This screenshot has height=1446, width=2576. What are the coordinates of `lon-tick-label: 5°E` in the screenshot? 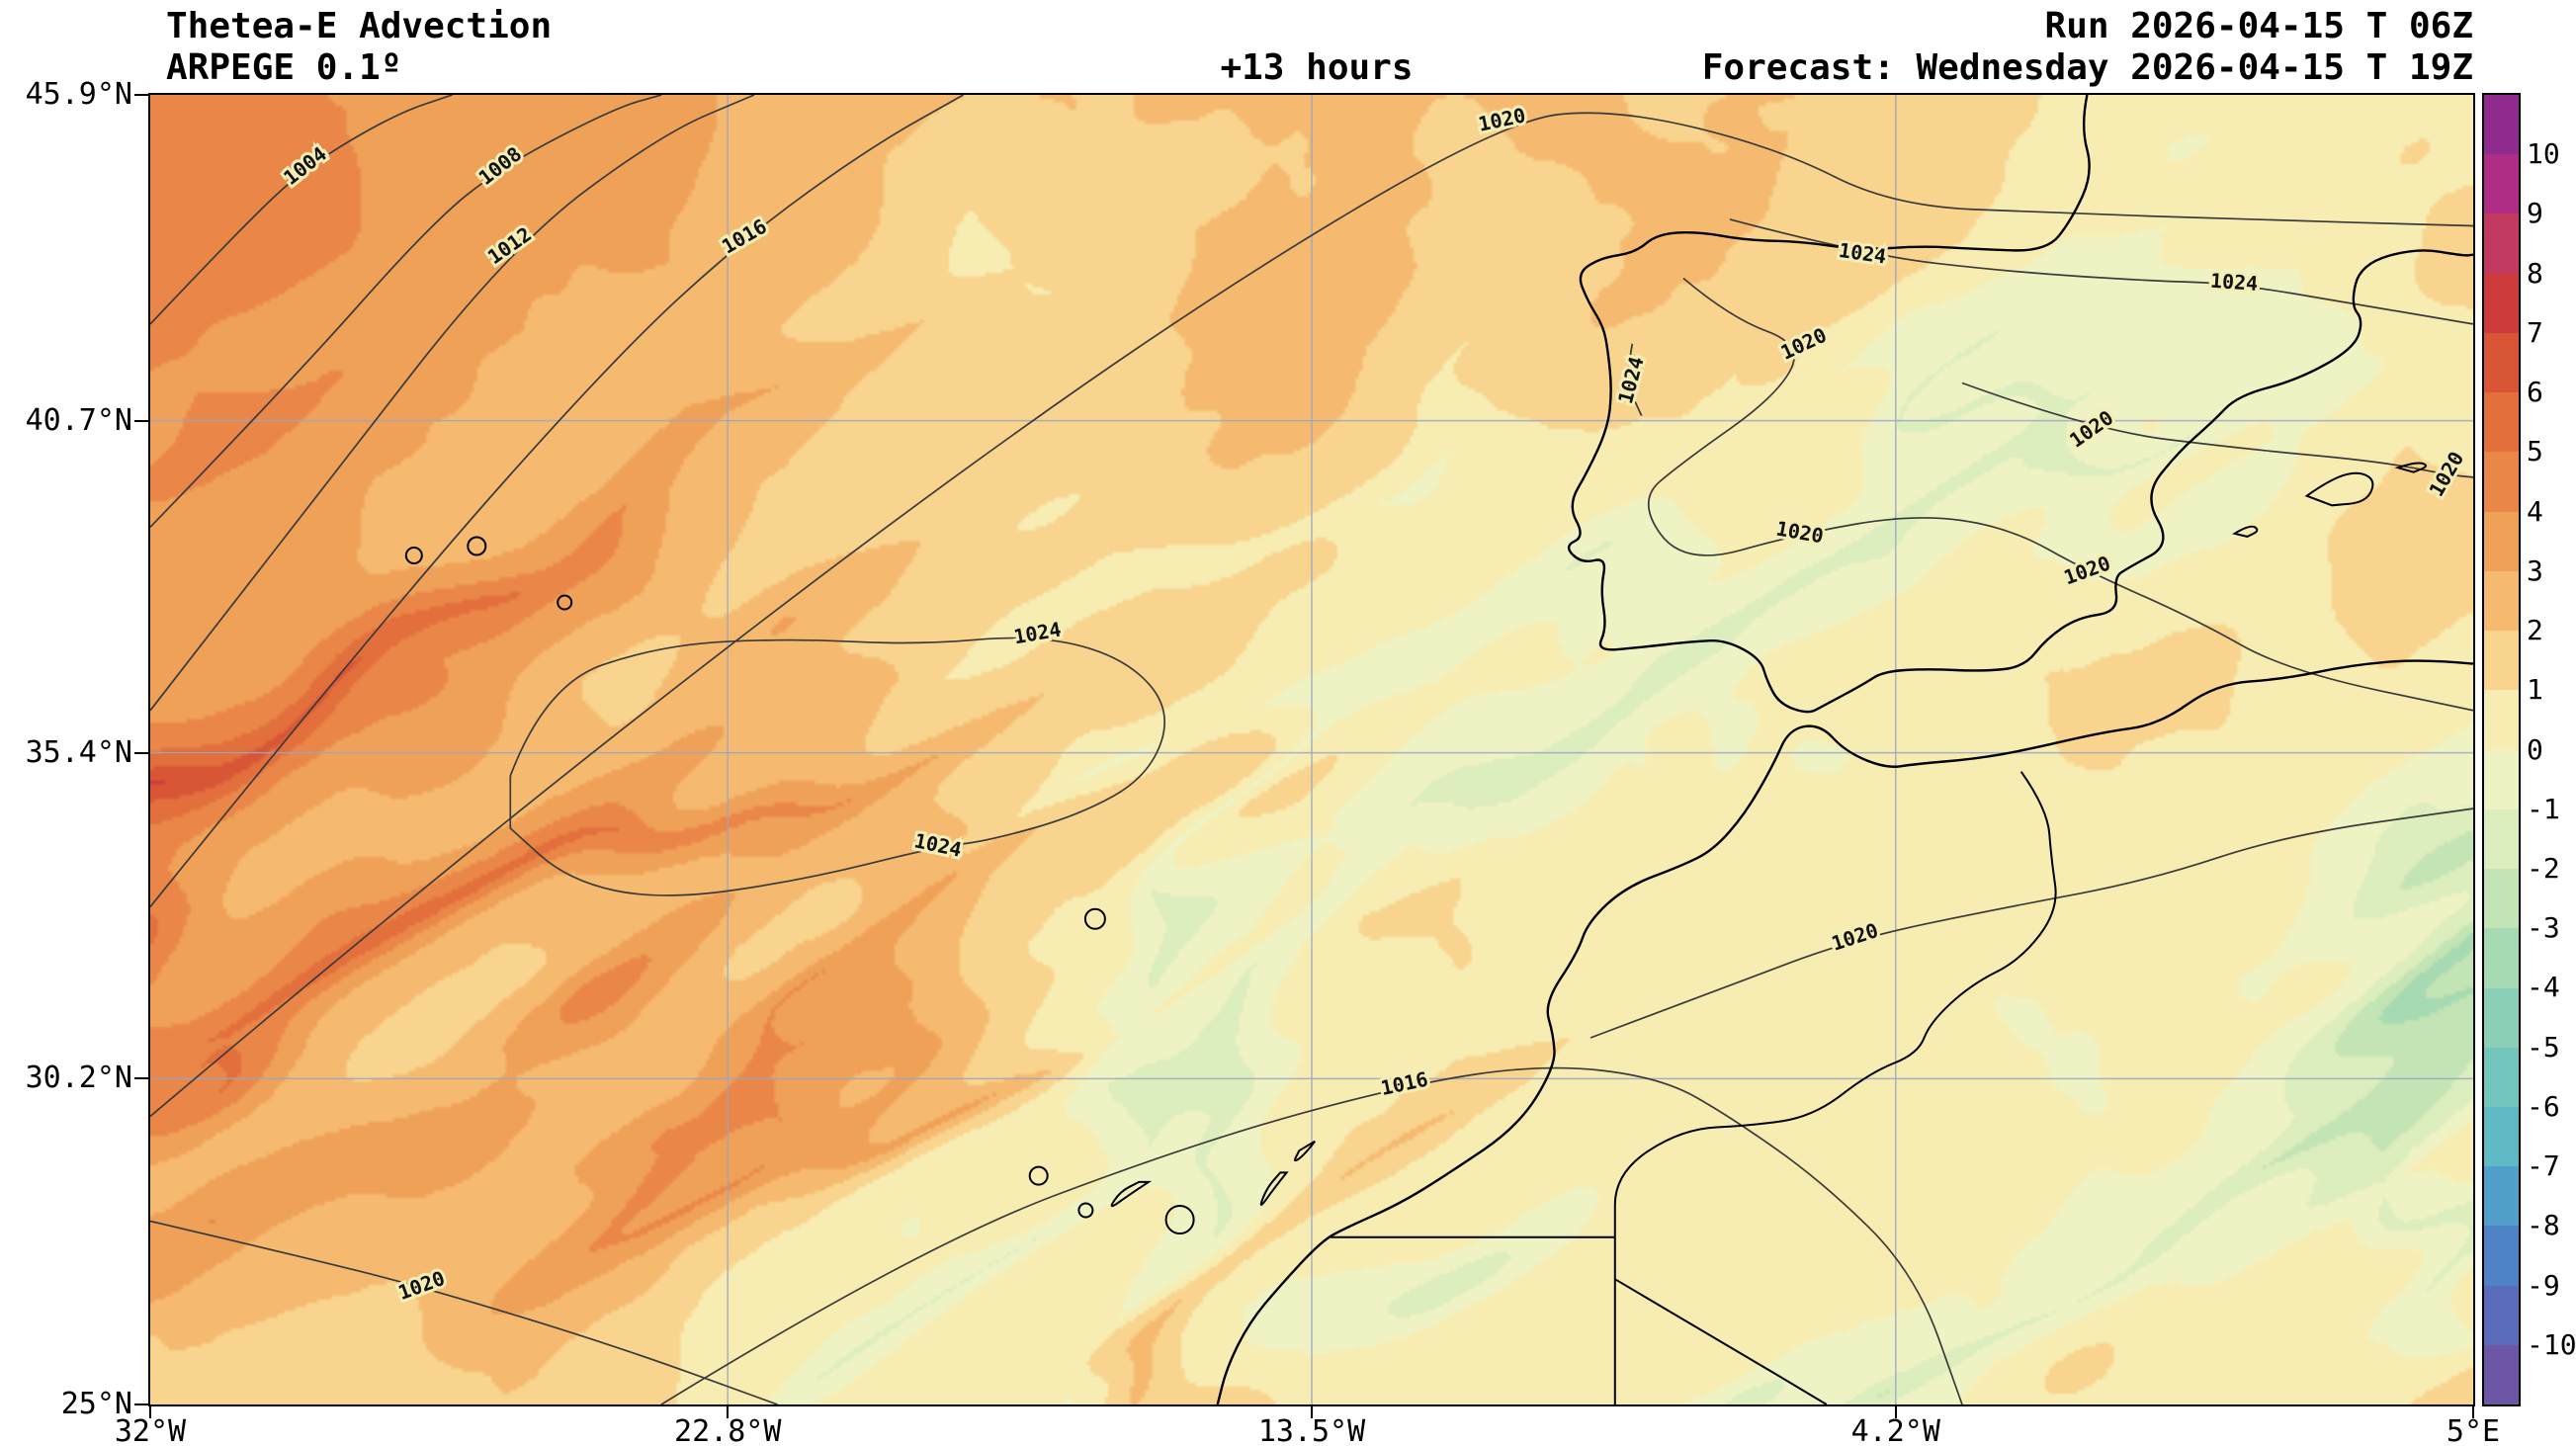 It's located at (2473, 1430).